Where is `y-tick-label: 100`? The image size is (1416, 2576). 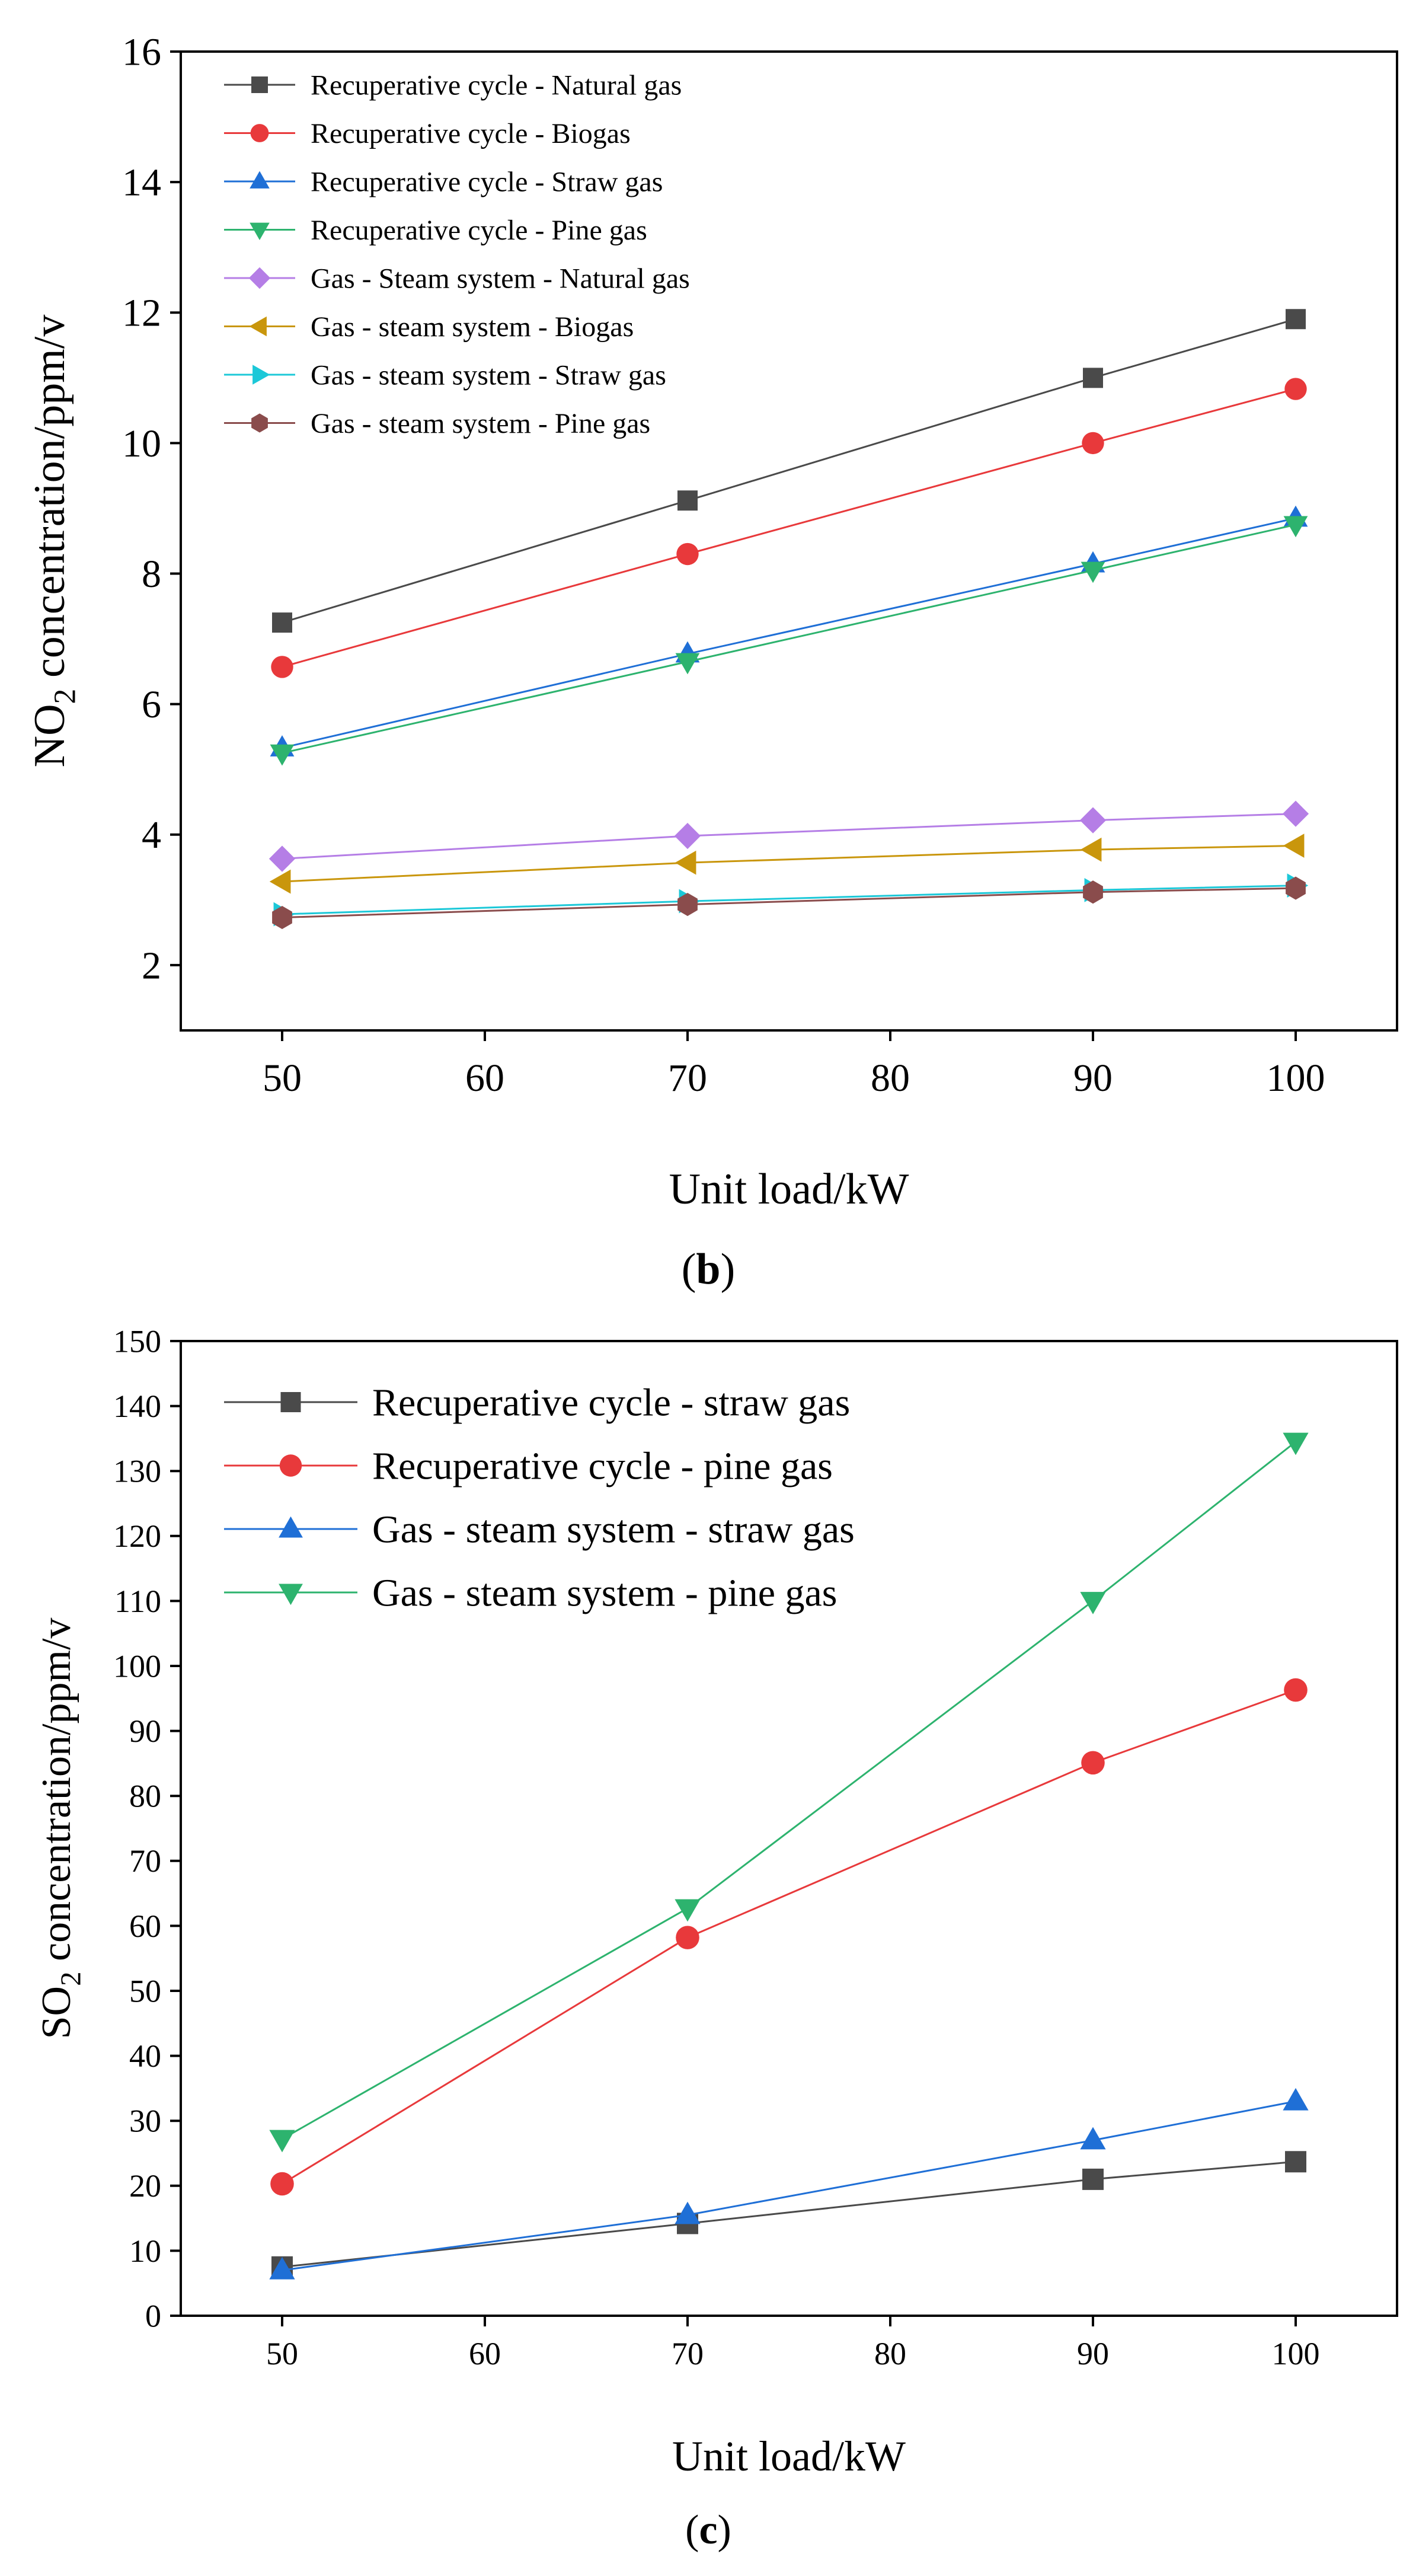 y-tick-label: 100 is located at coordinates (137, 1666).